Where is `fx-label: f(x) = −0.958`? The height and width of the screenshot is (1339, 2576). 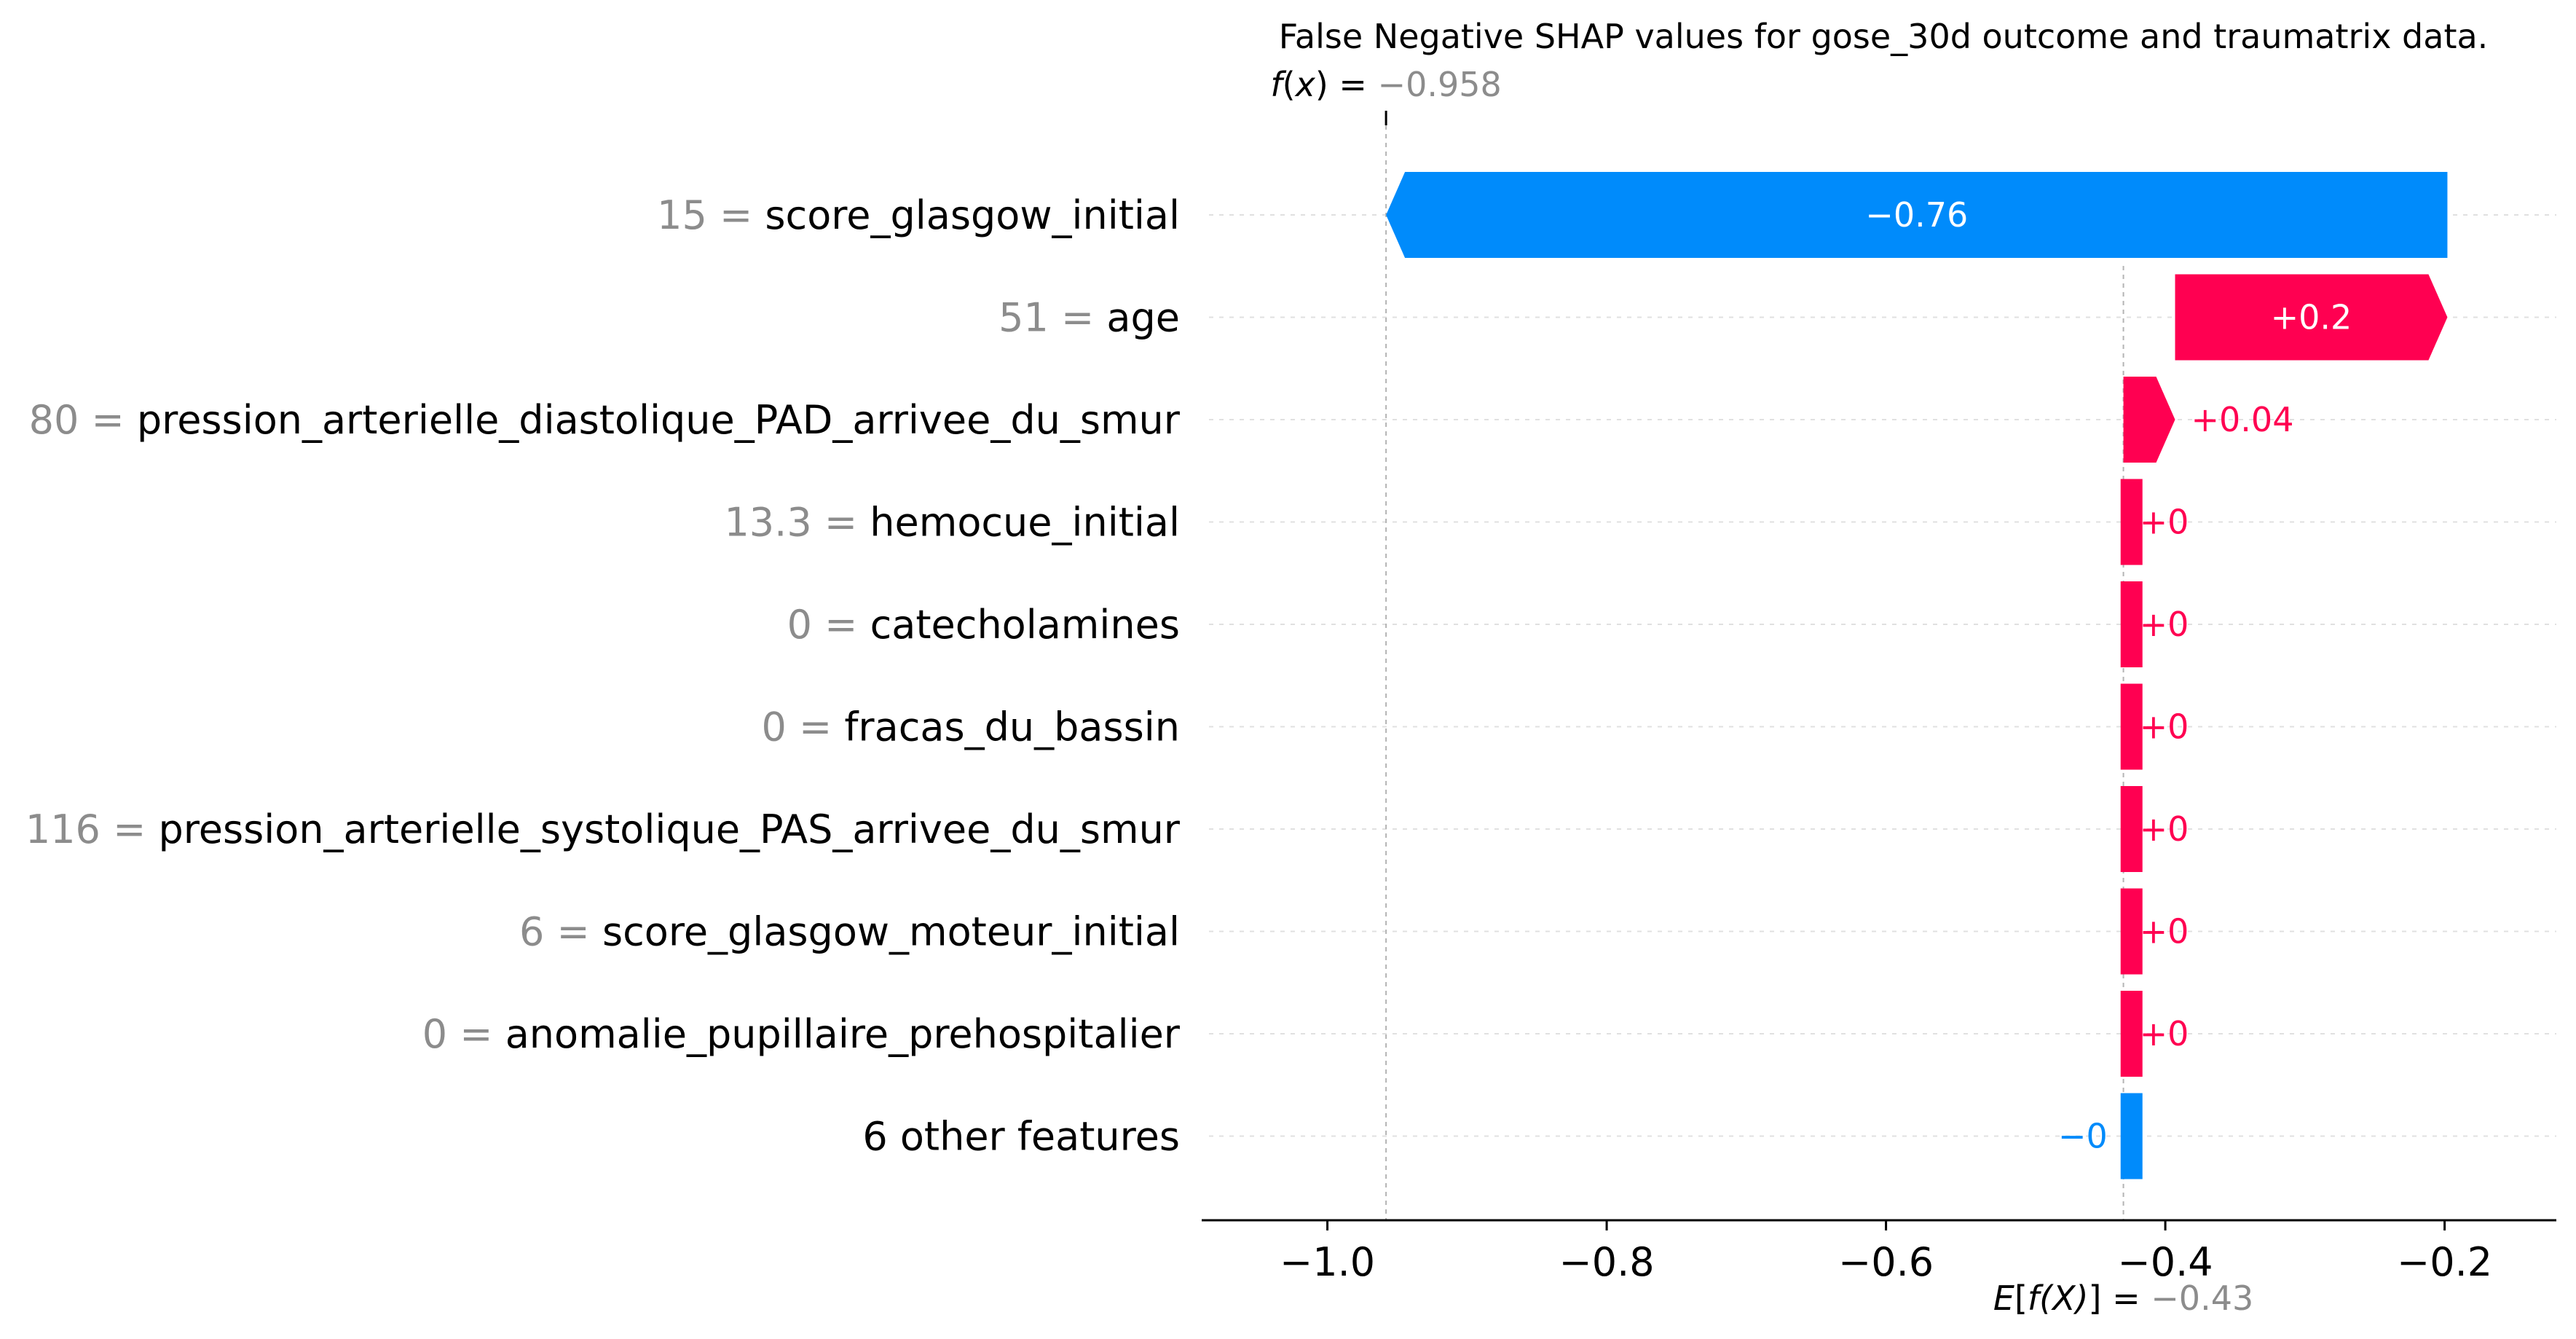 fx-label: f(x) = −0.958 is located at coordinates (1385, 84).